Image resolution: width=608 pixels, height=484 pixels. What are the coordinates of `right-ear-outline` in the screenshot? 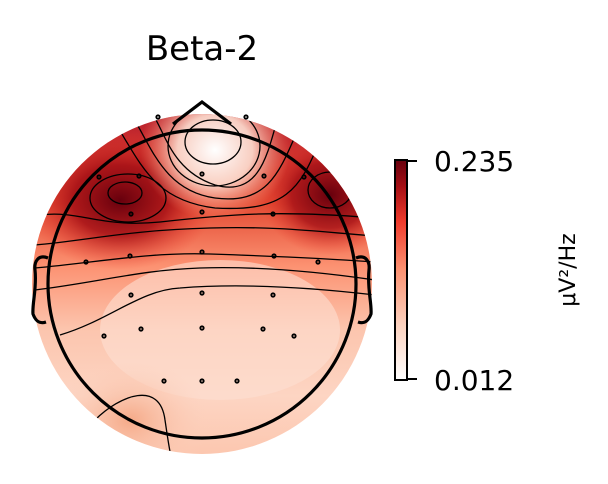 It's located at (364, 290).